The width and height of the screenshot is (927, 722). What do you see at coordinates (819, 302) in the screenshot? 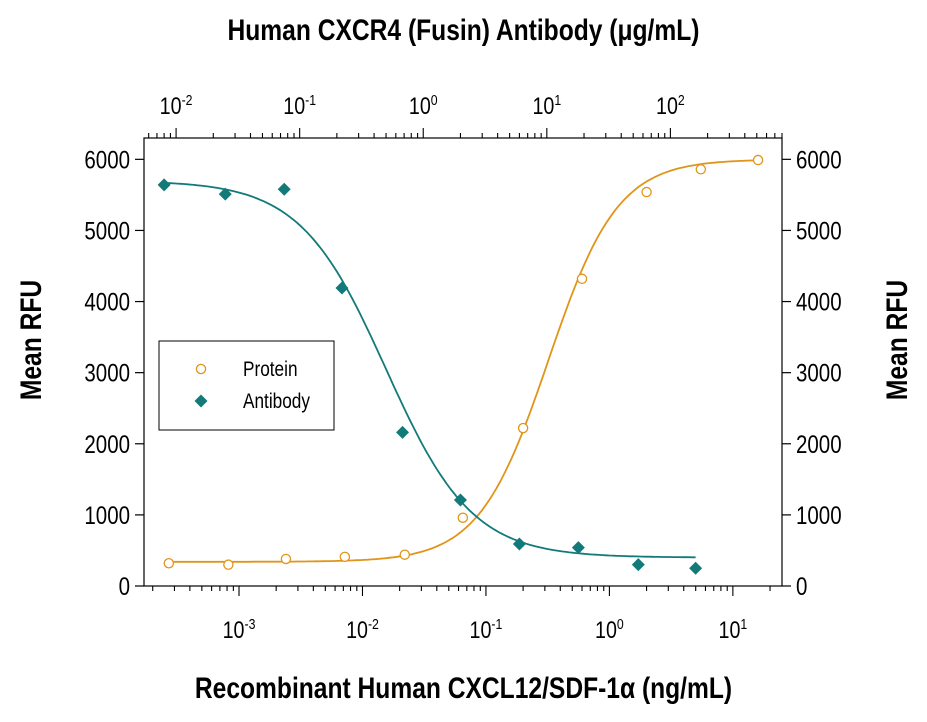
I see `y-tick-label-right: 4000` at bounding box center [819, 302].